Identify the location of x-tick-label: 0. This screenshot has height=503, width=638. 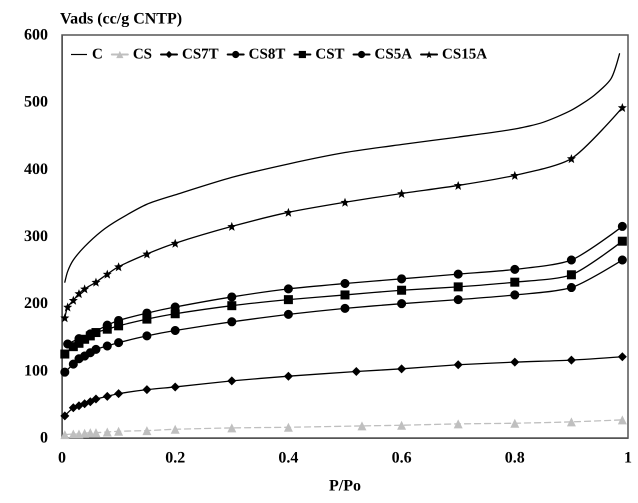
(62, 458).